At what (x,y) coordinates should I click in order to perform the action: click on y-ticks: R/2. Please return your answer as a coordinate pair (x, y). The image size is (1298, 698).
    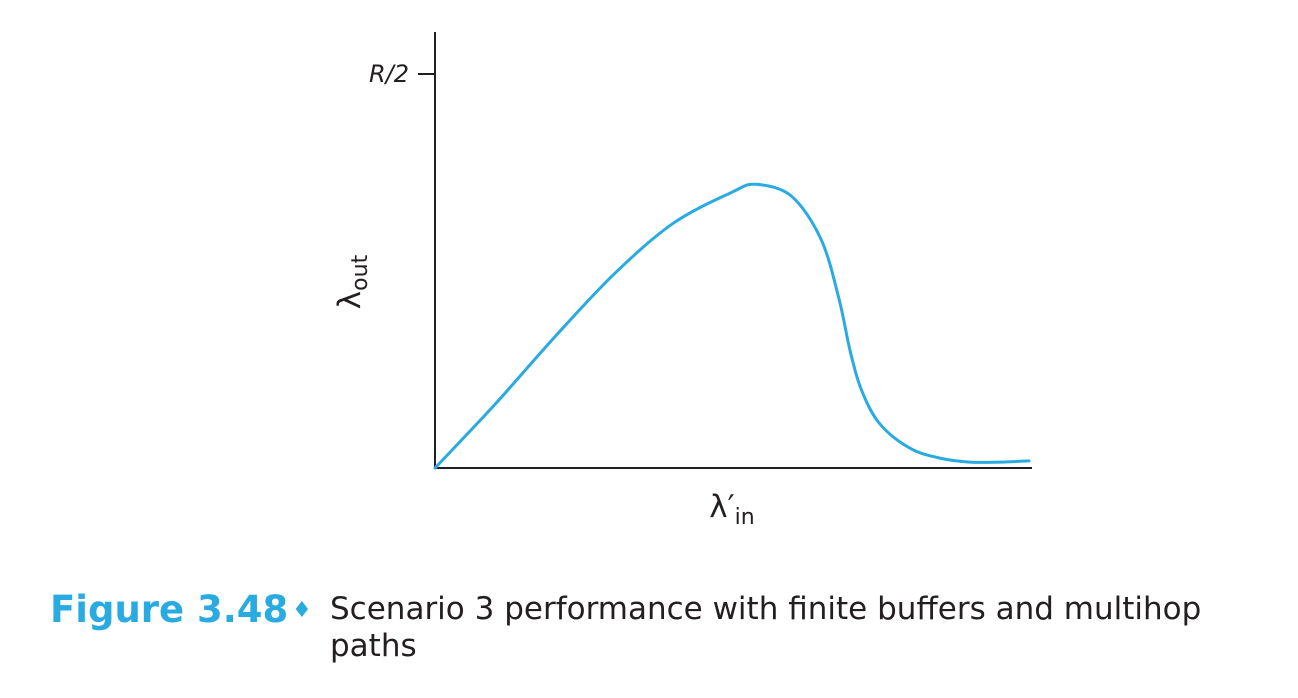
    Looking at the image, I should click on (402, 74).